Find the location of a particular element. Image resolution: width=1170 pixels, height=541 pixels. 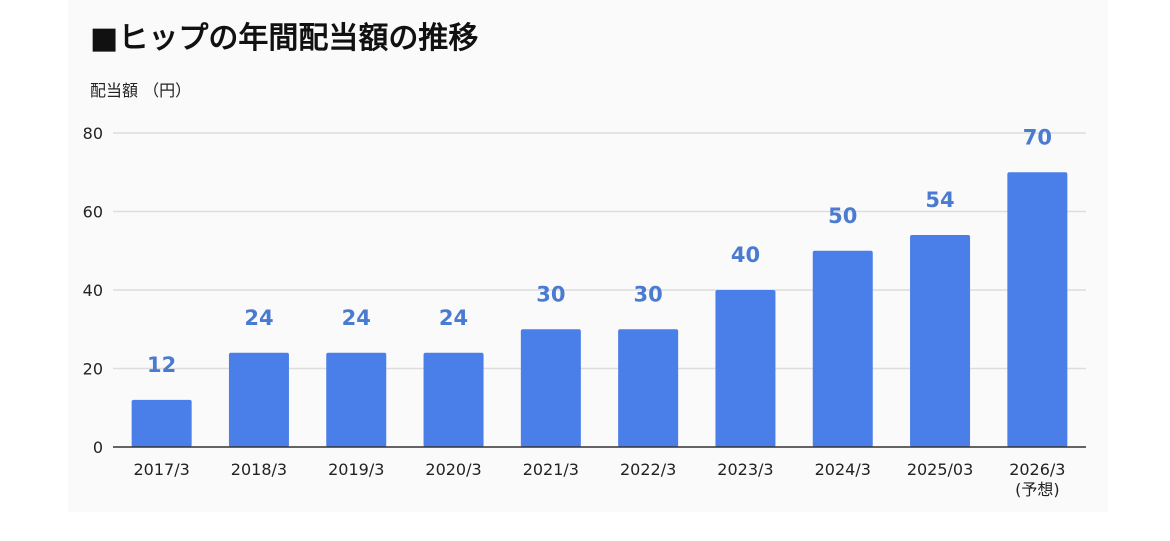

data-label: 40 is located at coordinates (745, 255).